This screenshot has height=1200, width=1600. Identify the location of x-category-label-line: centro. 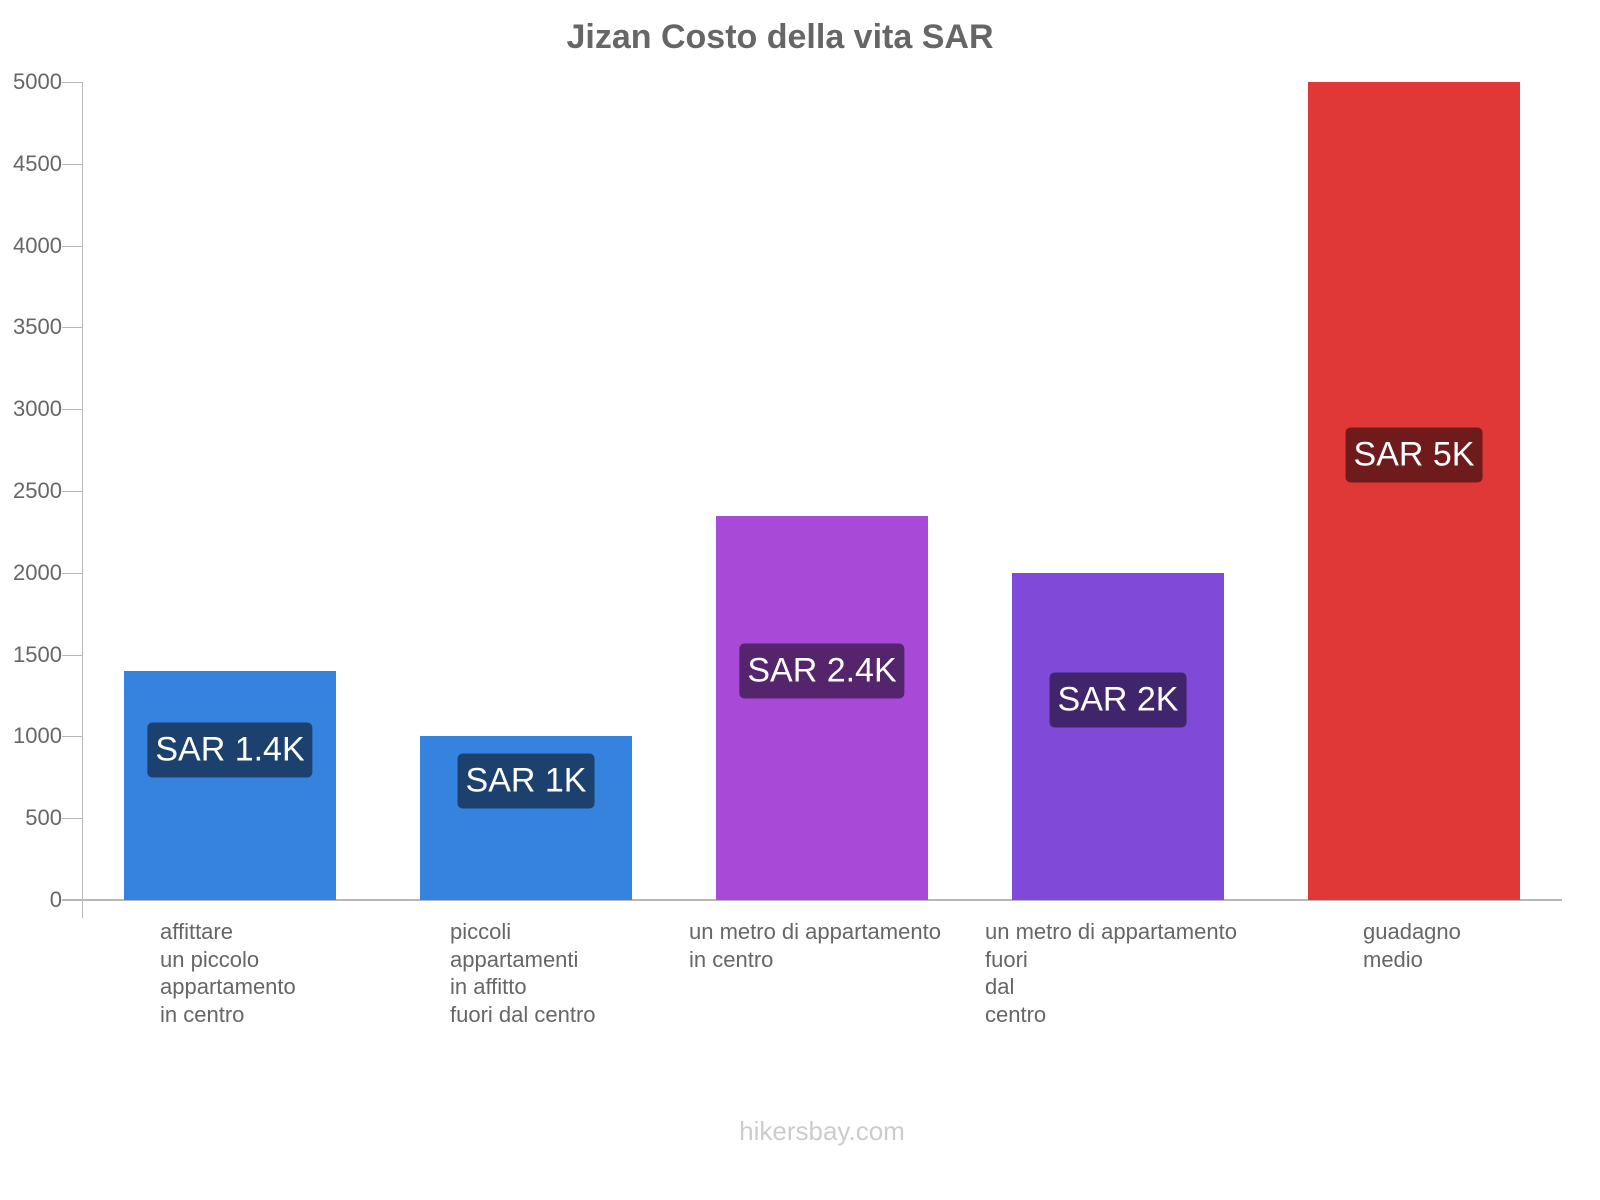
(1016, 1014).